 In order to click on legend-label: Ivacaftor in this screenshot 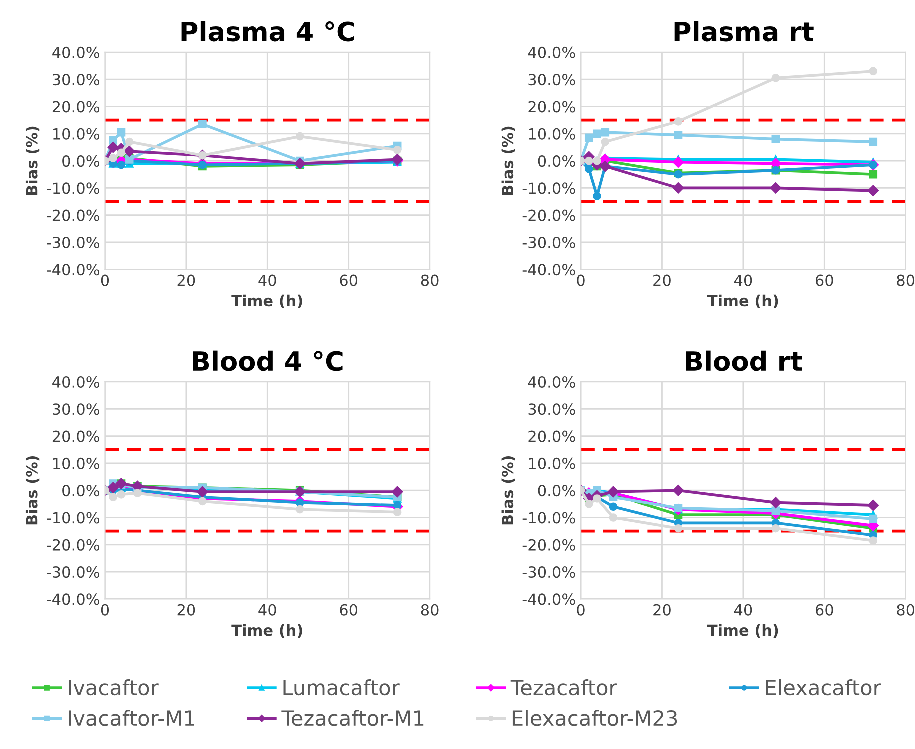, I will do `click(114, 688)`.